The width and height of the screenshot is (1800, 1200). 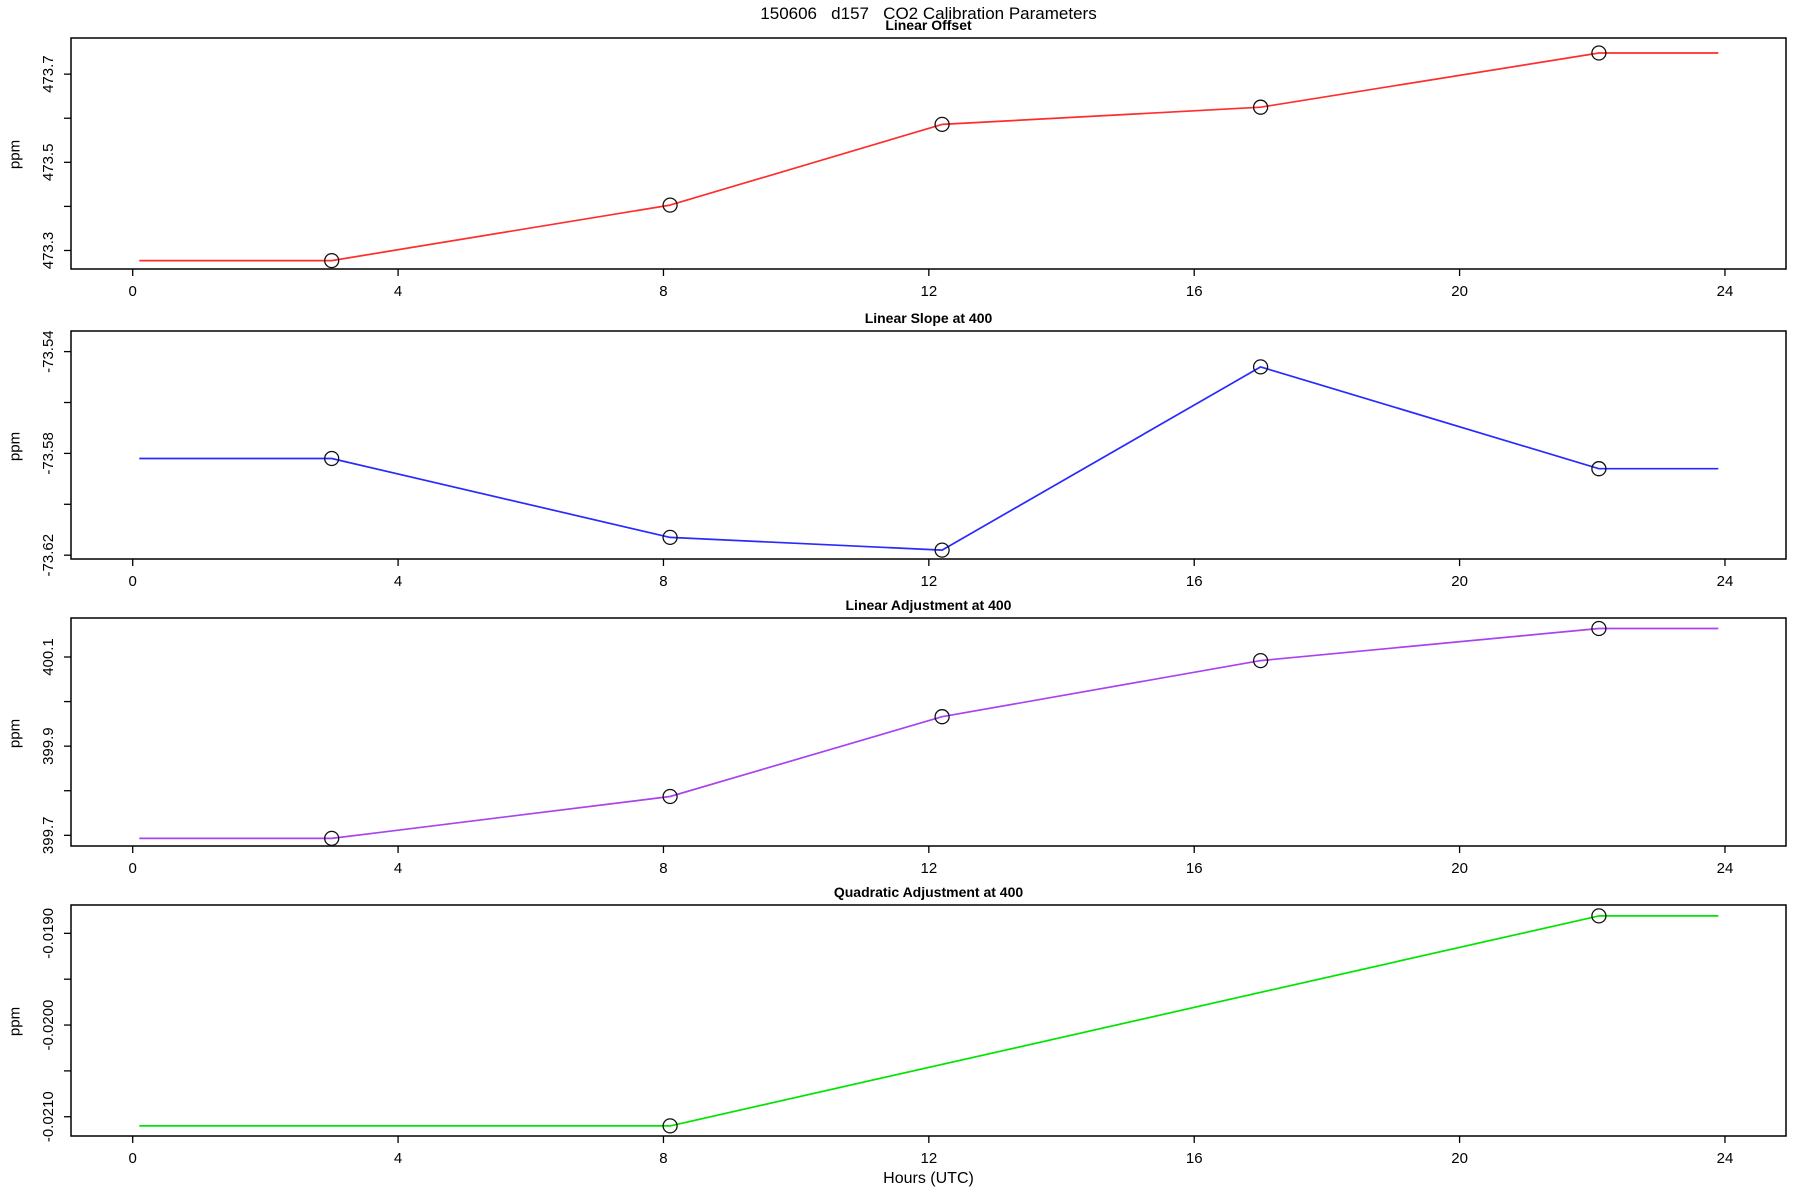 What do you see at coordinates (928, 892) in the screenshot?
I see `panel-title-quadratic-adjustment: Quadratic Adjustment at 400` at bounding box center [928, 892].